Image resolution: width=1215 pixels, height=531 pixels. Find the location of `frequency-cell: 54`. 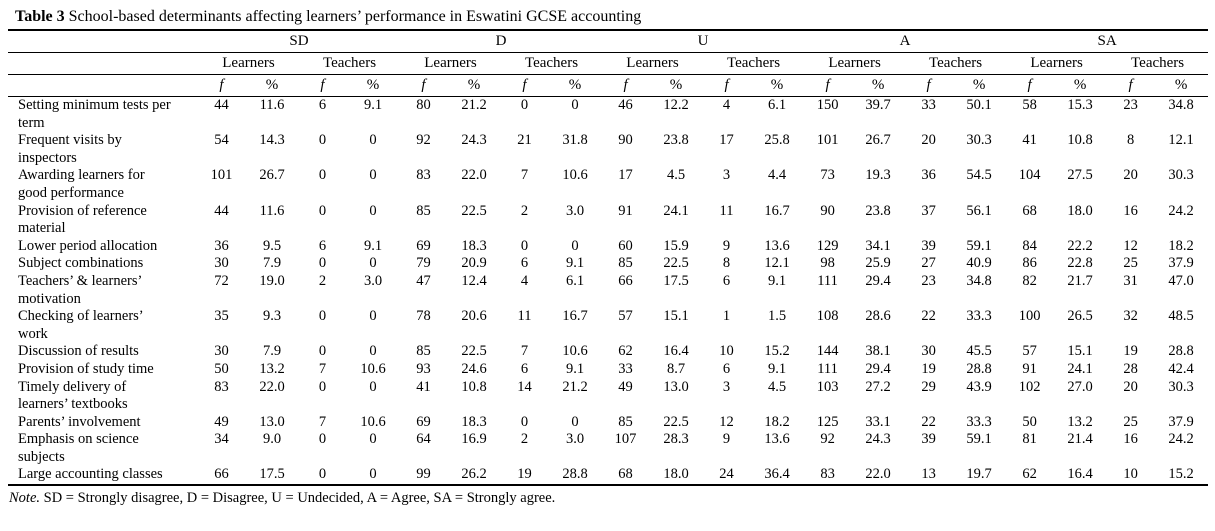

frequency-cell: 54 is located at coordinates (221, 140).